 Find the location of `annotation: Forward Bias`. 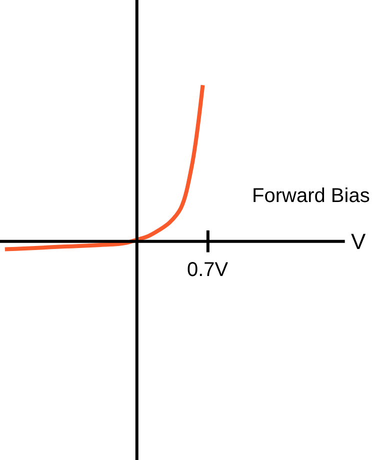

annotation: Forward Bias is located at coordinates (311, 196).